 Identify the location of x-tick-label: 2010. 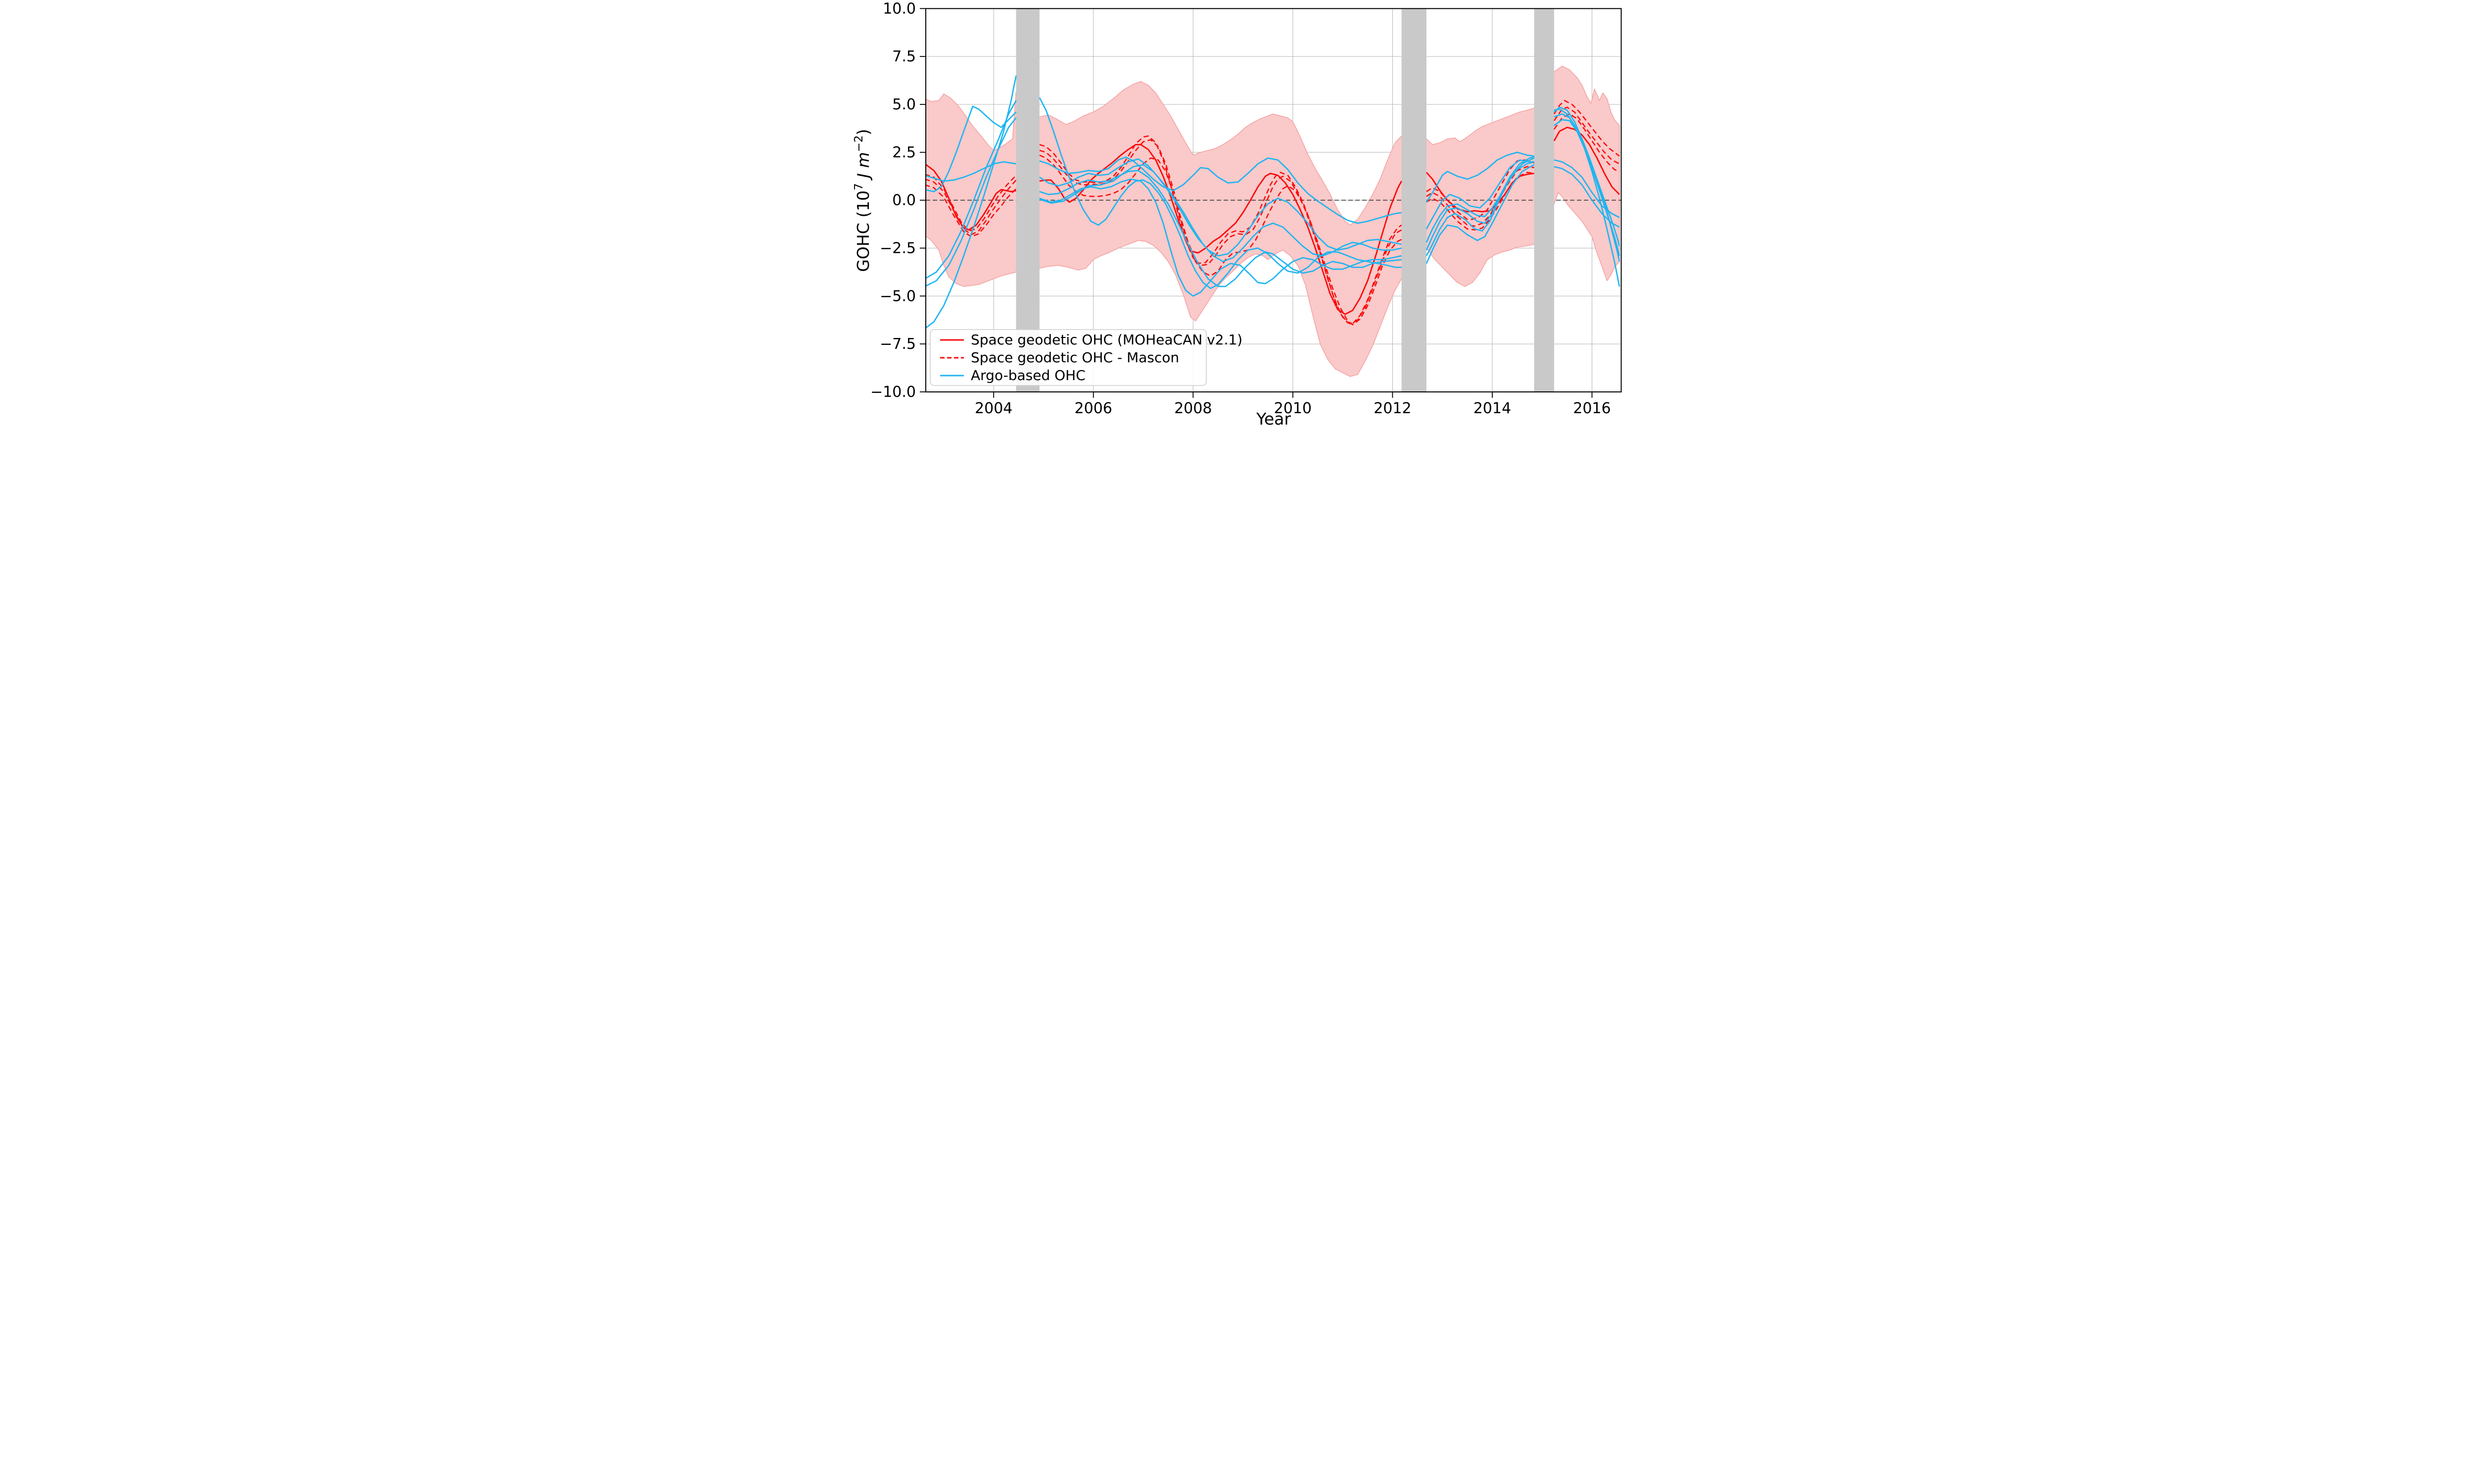
(1293, 408).